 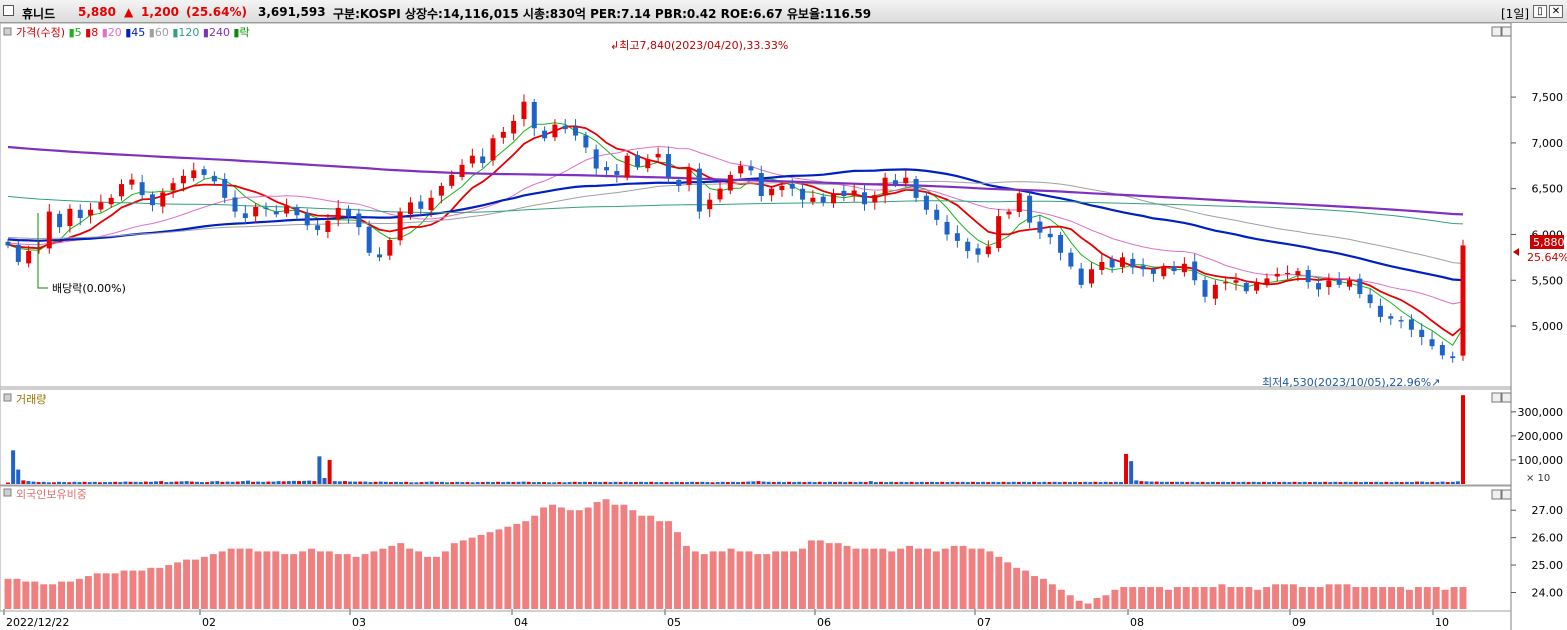 I want to click on foreign-panel-minimize-button, so click(x=1496, y=494).